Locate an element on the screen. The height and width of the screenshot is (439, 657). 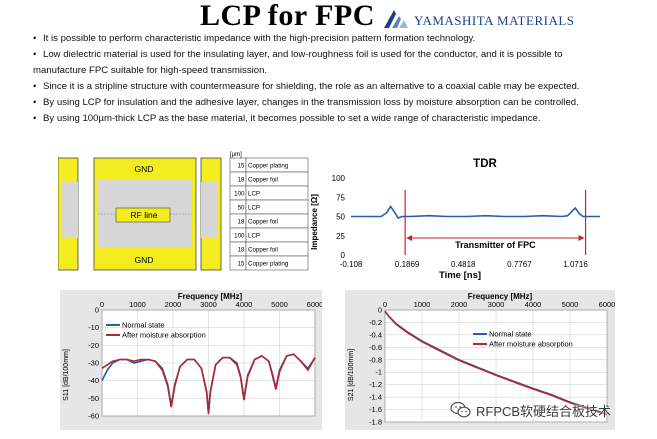
tdr-x-tick: -0.108 is located at coordinates (351, 264).